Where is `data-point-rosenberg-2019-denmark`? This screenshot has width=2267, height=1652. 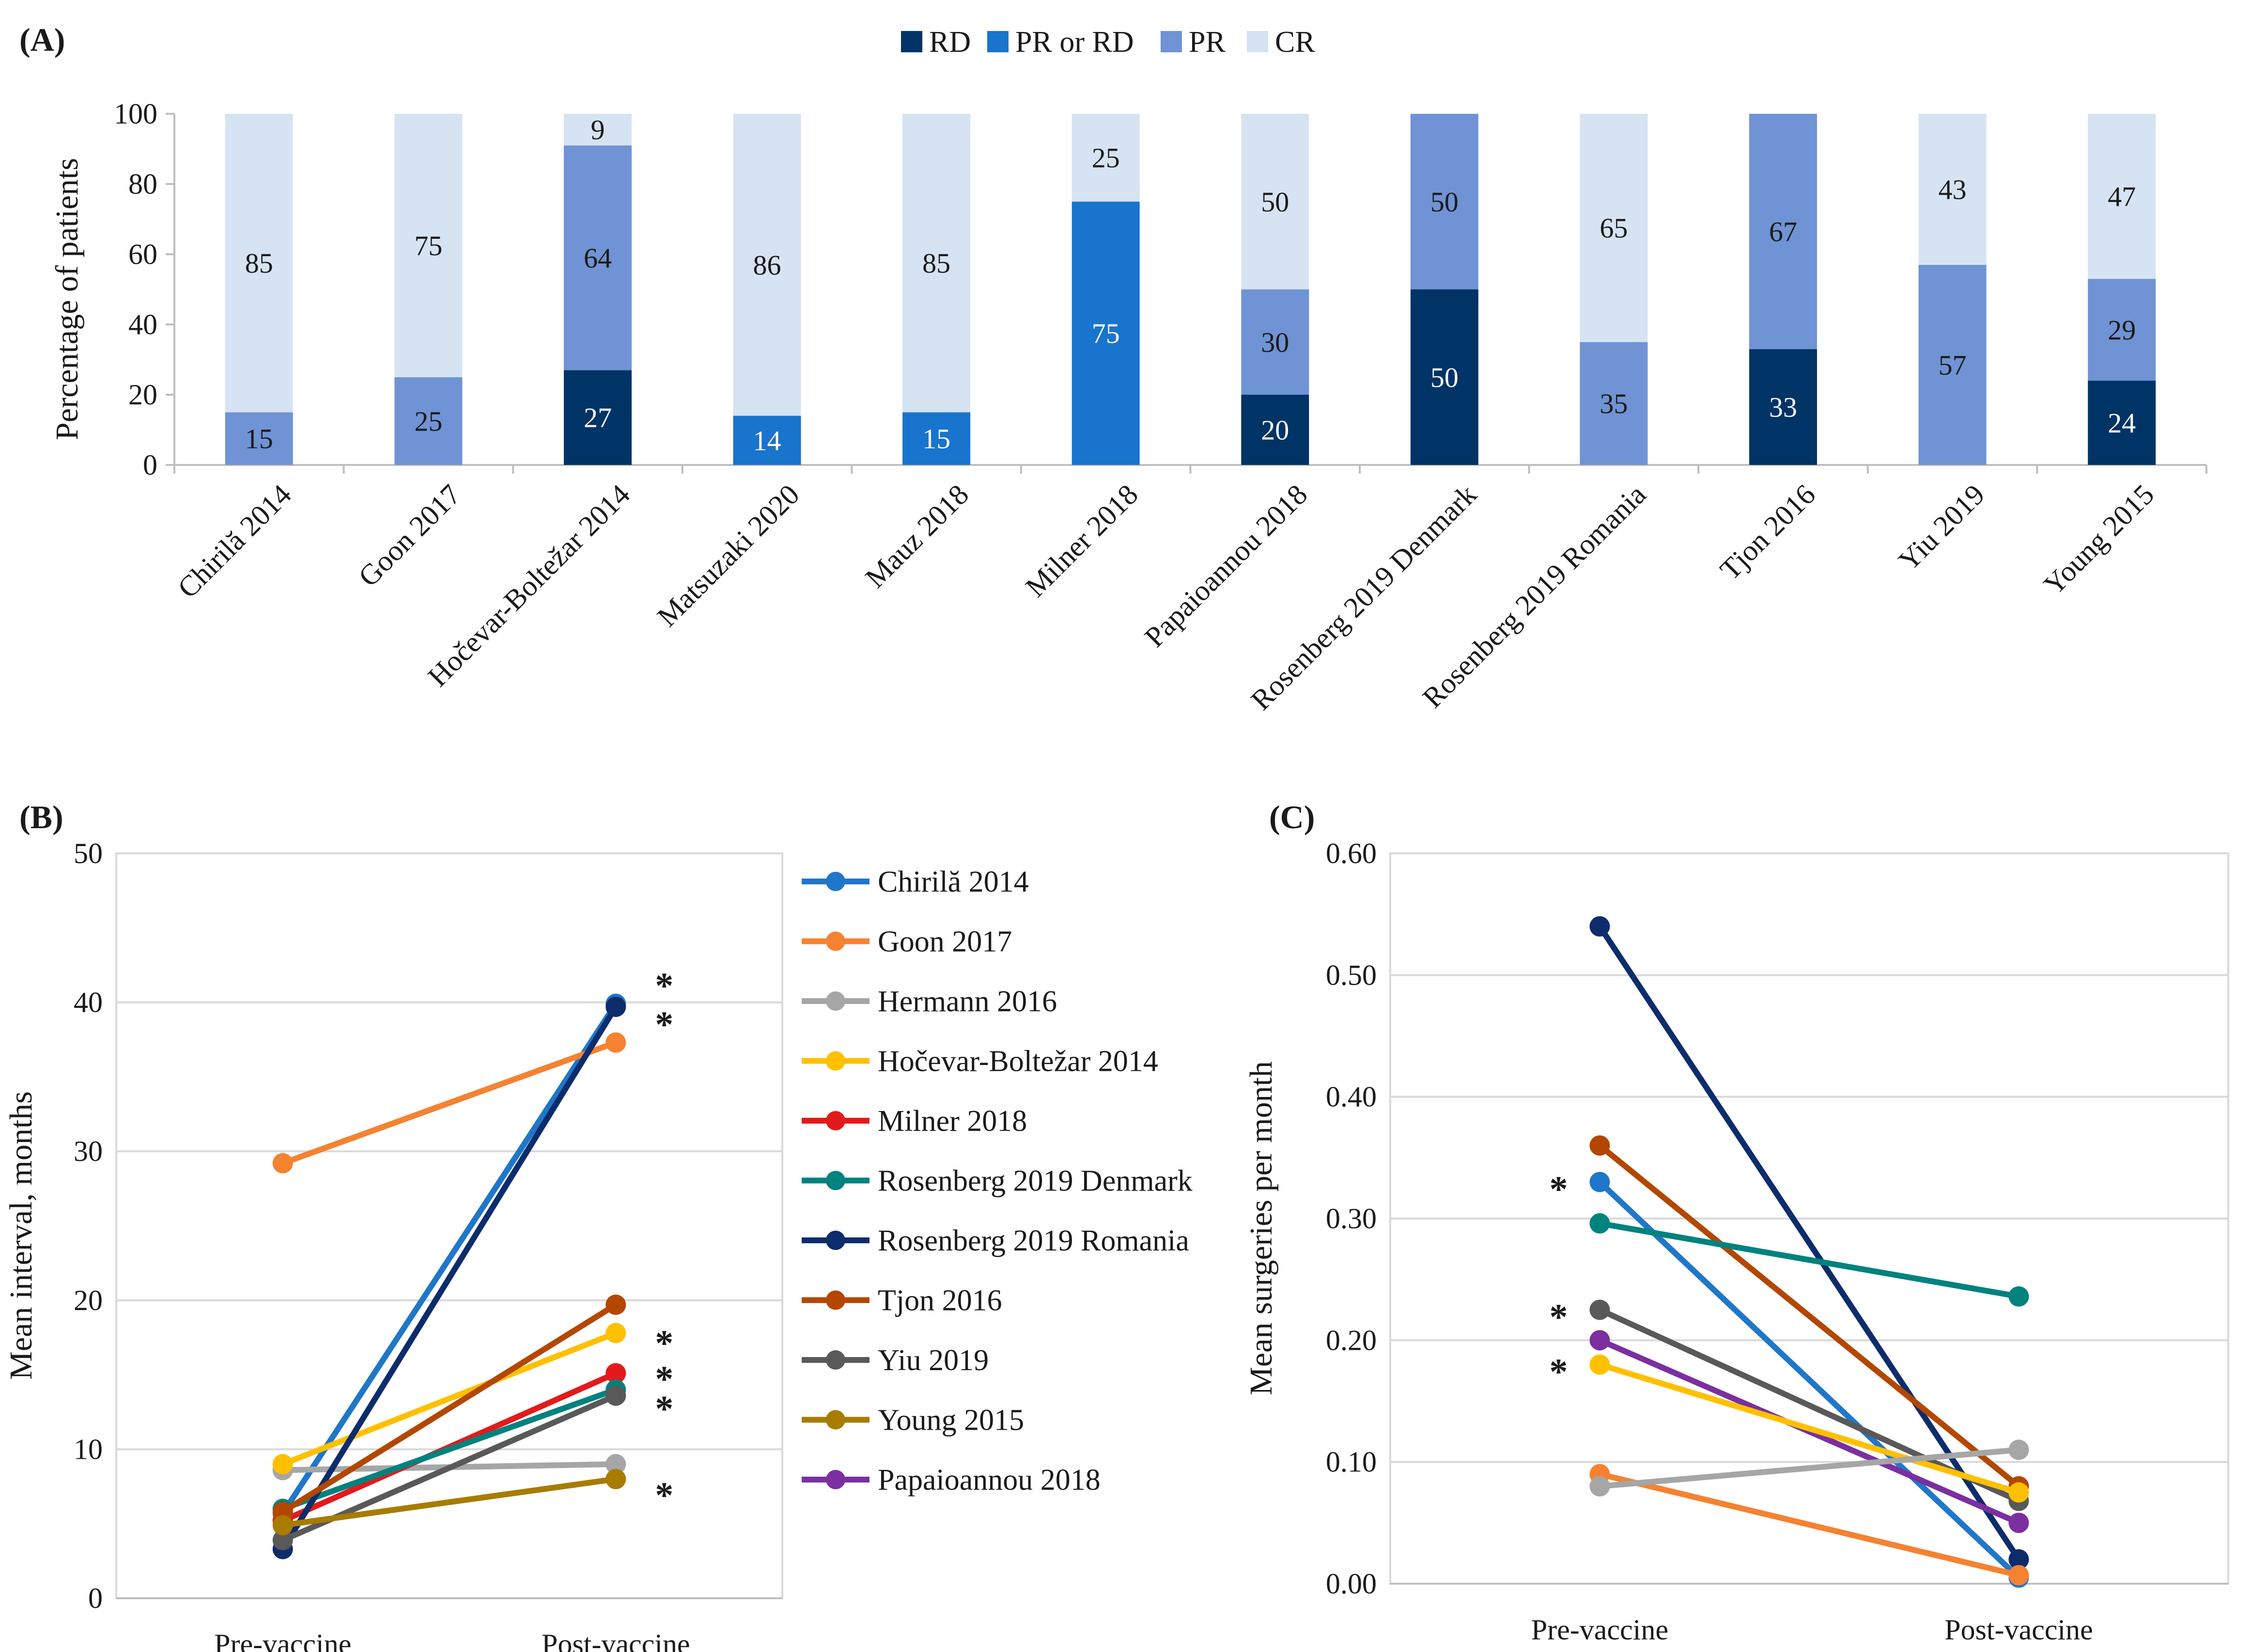
data-point-rosenberg-2019-denmark is located at coordinates (1599, 1224).